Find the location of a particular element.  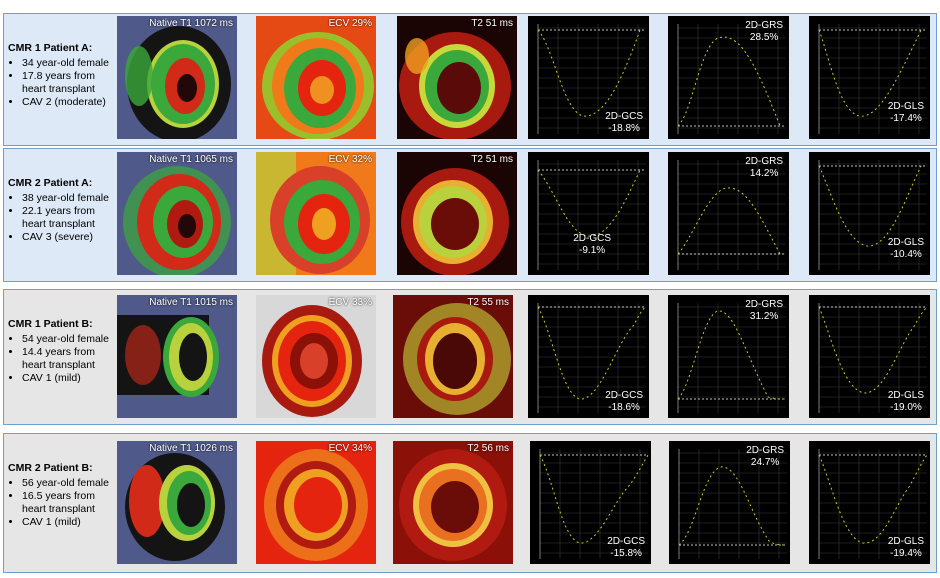

grs-strain-plot: 2D-GRS 24.7% is located at coordinates (729, 502).